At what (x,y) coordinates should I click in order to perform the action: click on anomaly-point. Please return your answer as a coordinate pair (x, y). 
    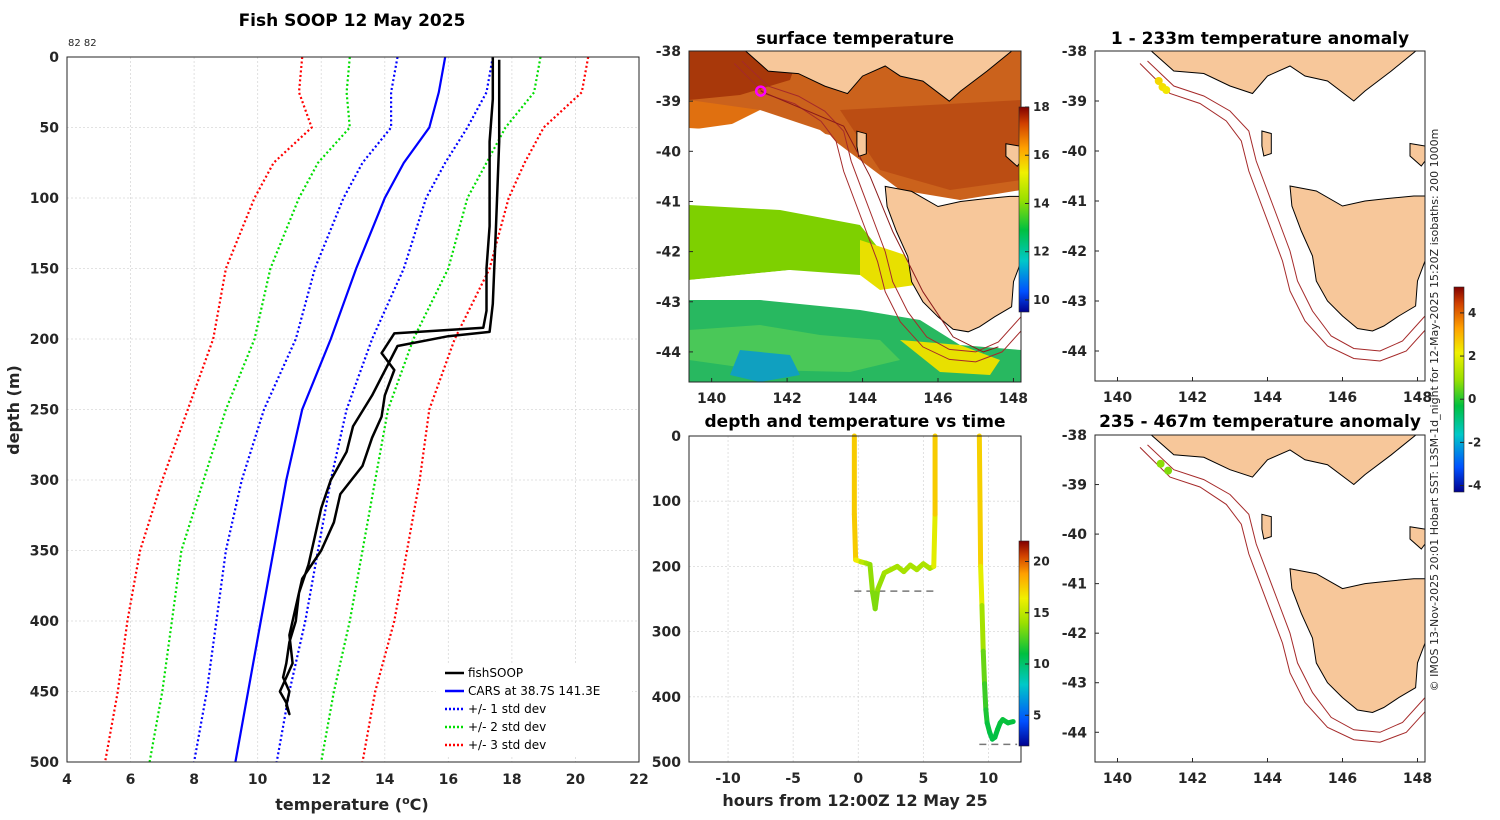
    Looking at the image, I should click on (1168, 470).